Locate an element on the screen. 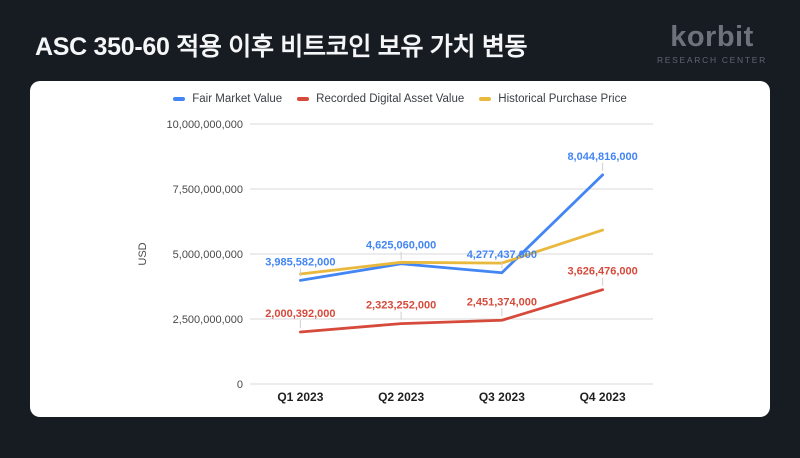  legend-item-fair-market-value: Fair Market Value is located at coordinates (227, 99).